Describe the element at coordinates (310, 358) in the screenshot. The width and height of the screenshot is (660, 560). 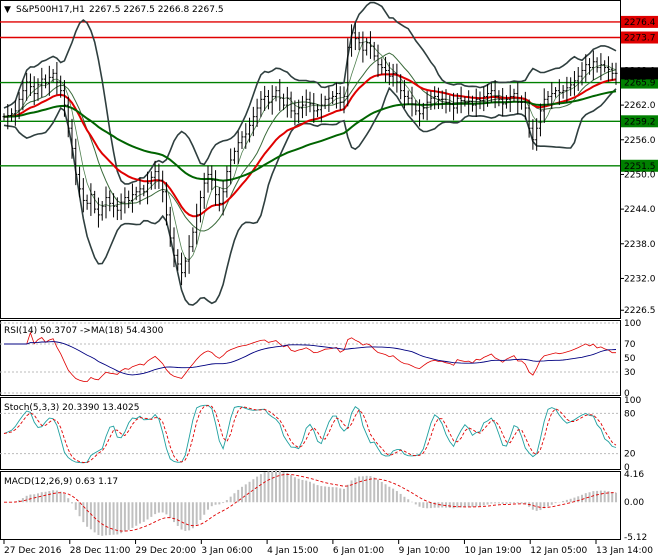
I see `rsi-panel` at that location.